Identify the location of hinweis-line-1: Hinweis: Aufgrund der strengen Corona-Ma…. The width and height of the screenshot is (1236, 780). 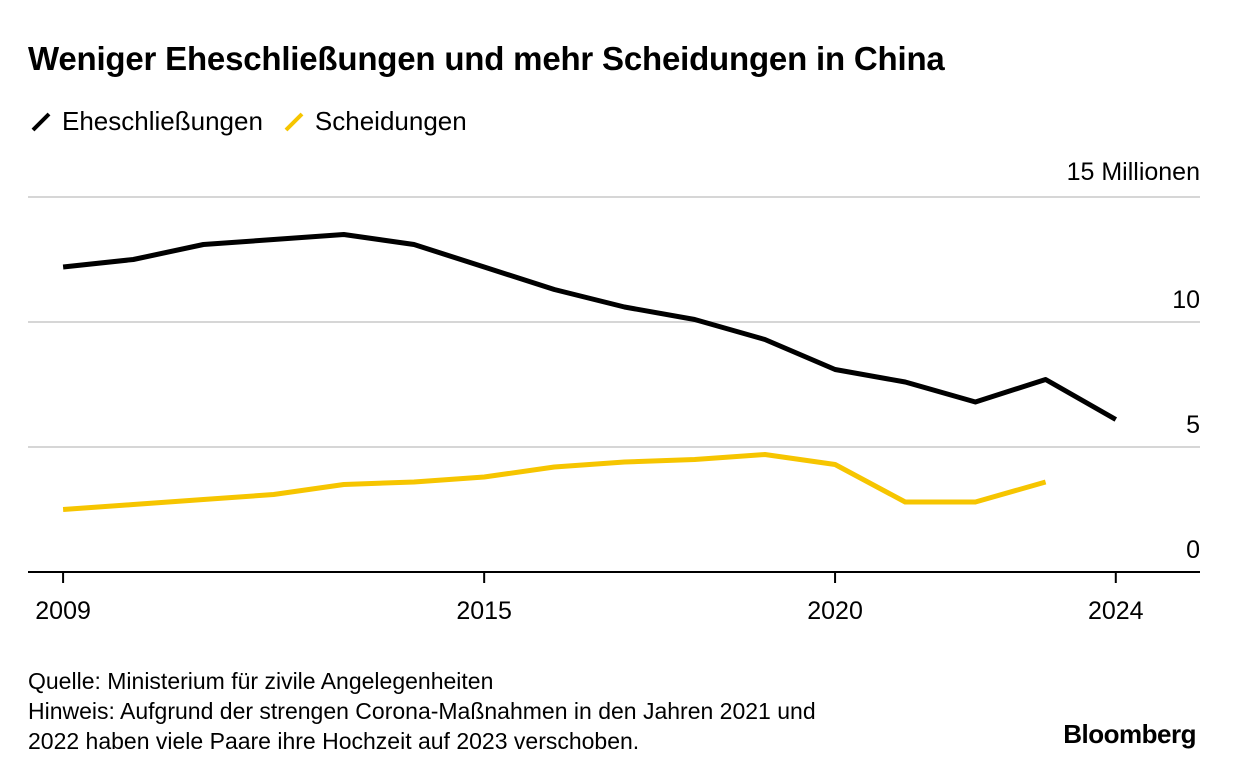
(422, 711).